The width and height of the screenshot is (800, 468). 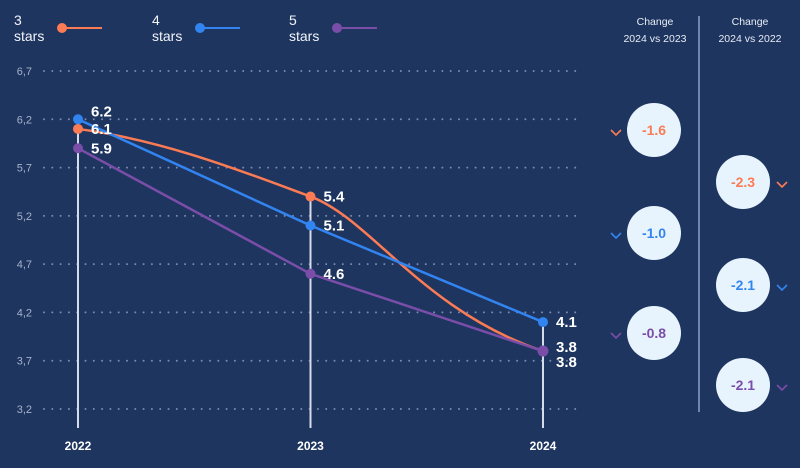 I want to click on legend-label: 5 stars, so click(x=304, y=28).